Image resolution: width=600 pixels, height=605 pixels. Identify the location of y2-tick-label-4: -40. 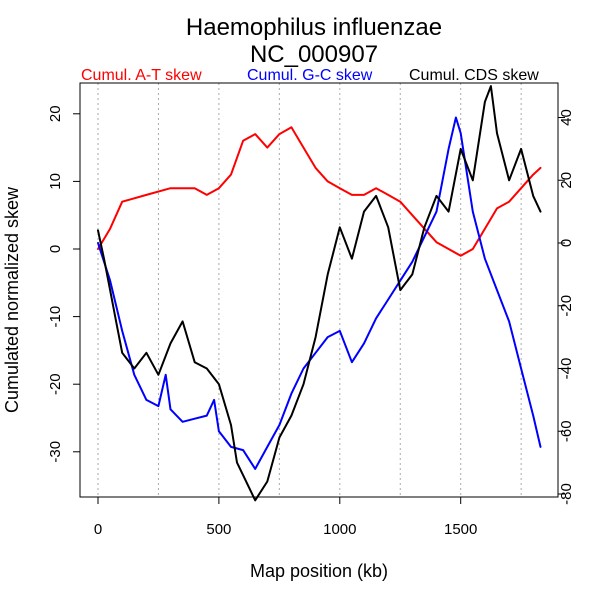
(566, 369).